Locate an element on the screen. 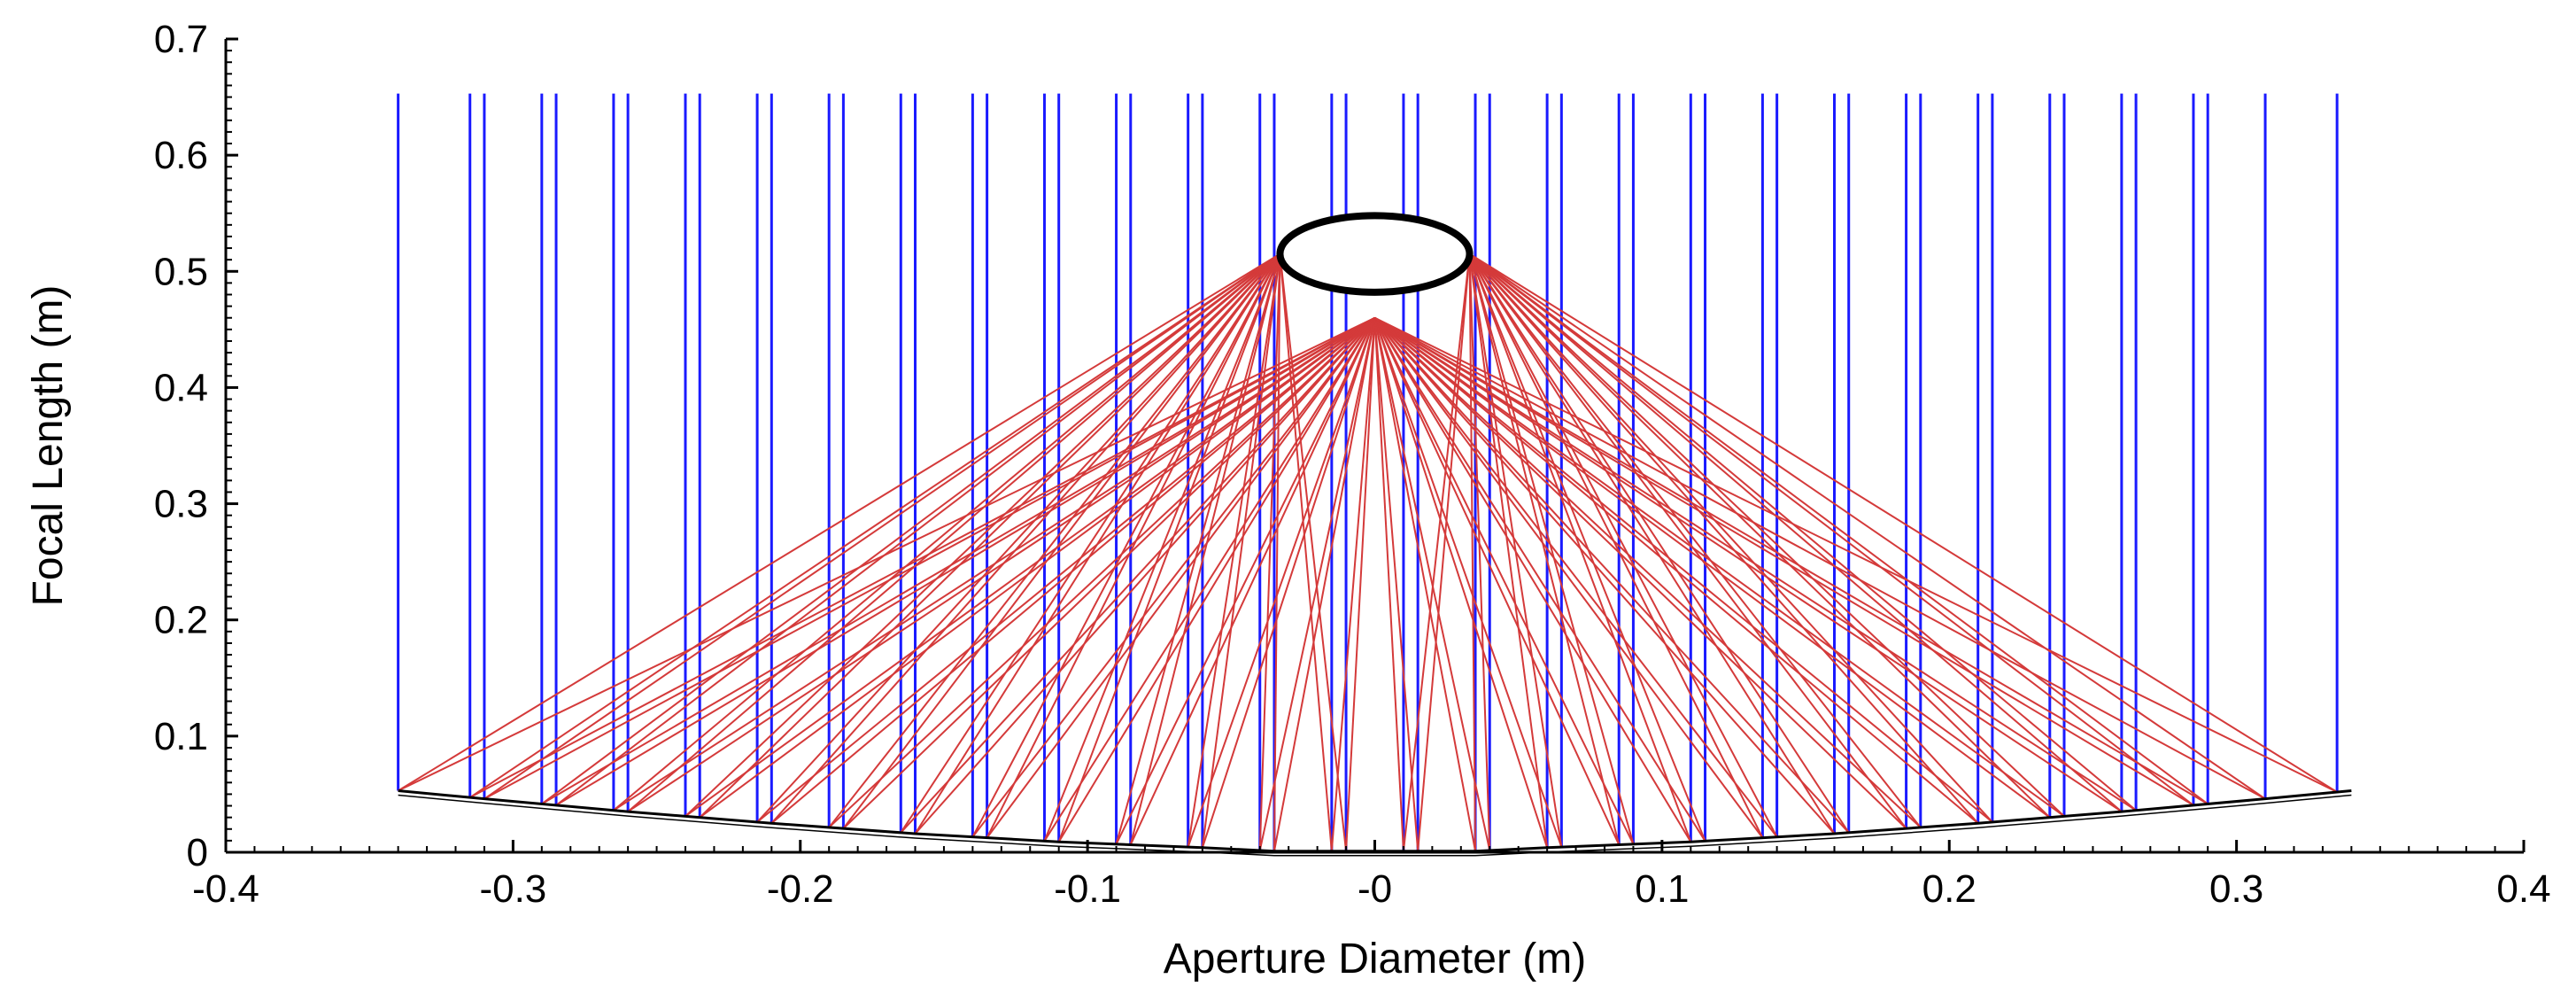 Image resolution: width=2576 pixels, height=1002 pixels. x-axis-title: Aperture Diameter (m) is located at coordinates (1375, 960).